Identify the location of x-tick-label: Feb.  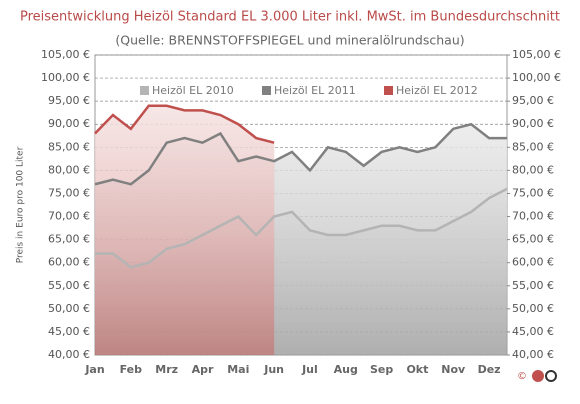
(131, 369).